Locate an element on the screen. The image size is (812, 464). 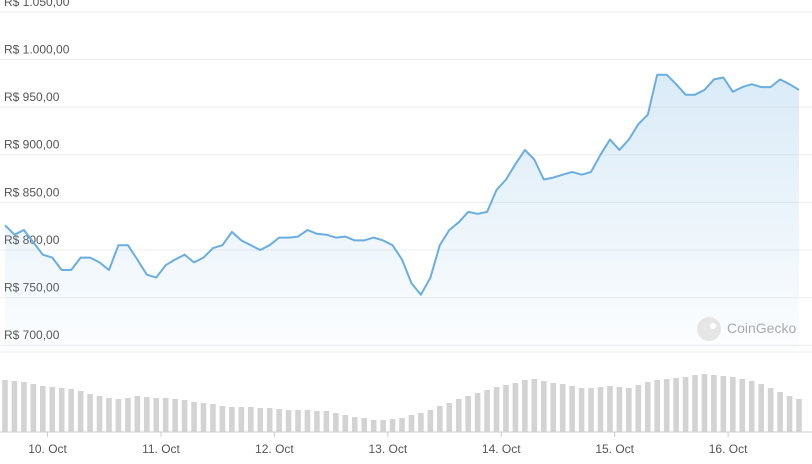
y-tick-label: R$ 1.050,00 is located at coordinates (37, 4).